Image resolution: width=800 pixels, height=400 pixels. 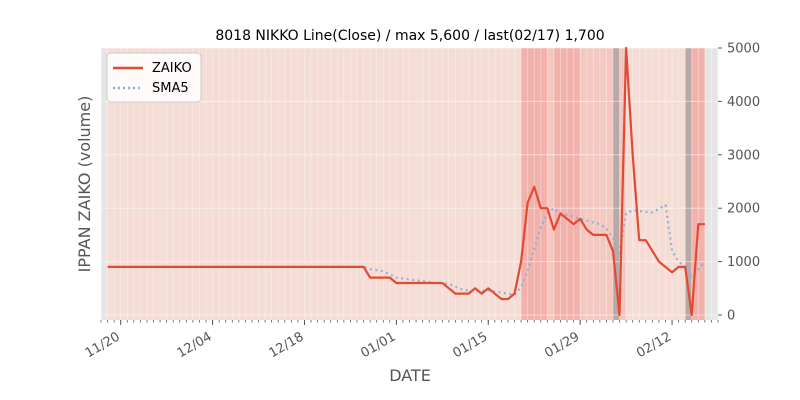 I want to click on x-tick-label: 12/04, so click(x=195, y=345).